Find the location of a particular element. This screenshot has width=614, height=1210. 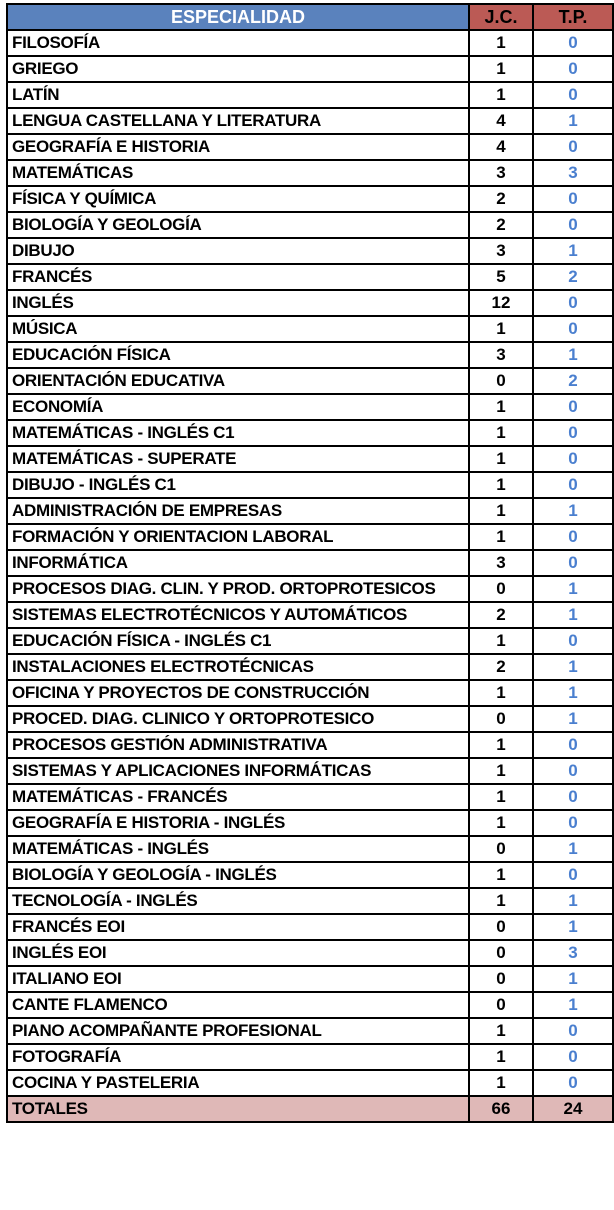

totals-jc: 66 is located at coordinates (501, 1109).